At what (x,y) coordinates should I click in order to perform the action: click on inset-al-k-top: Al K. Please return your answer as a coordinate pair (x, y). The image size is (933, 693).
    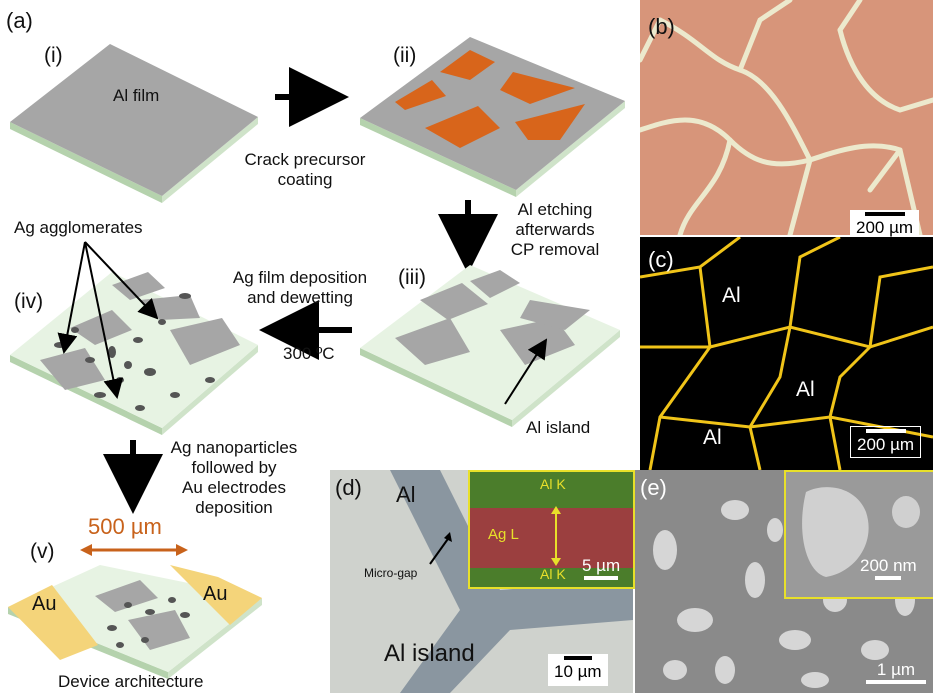
    Looking at the image, I should click on (553, 484).